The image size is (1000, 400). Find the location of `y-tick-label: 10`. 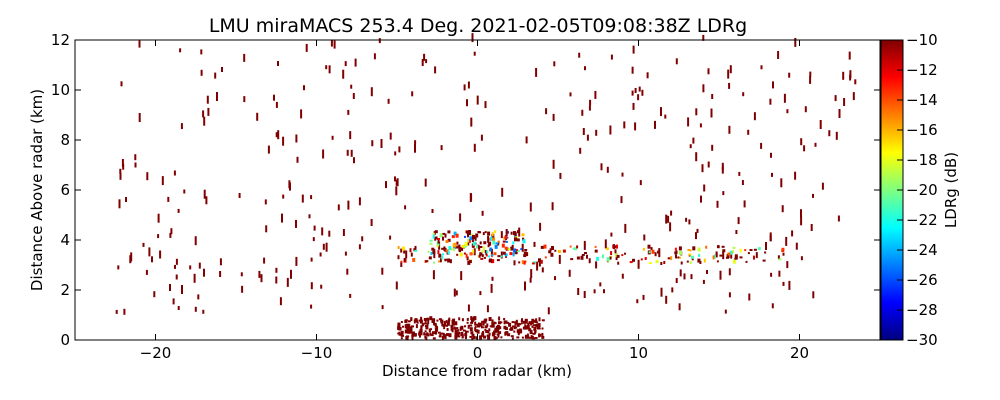

y-tick-label: 10 is located at coordinates (60, 90).